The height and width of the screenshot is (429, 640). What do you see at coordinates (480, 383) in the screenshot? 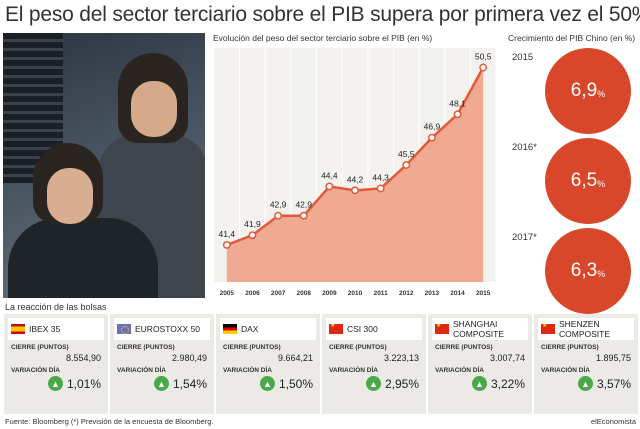
I see `variation-row: ▲ 3,22%` at bounding box center [480, 383].